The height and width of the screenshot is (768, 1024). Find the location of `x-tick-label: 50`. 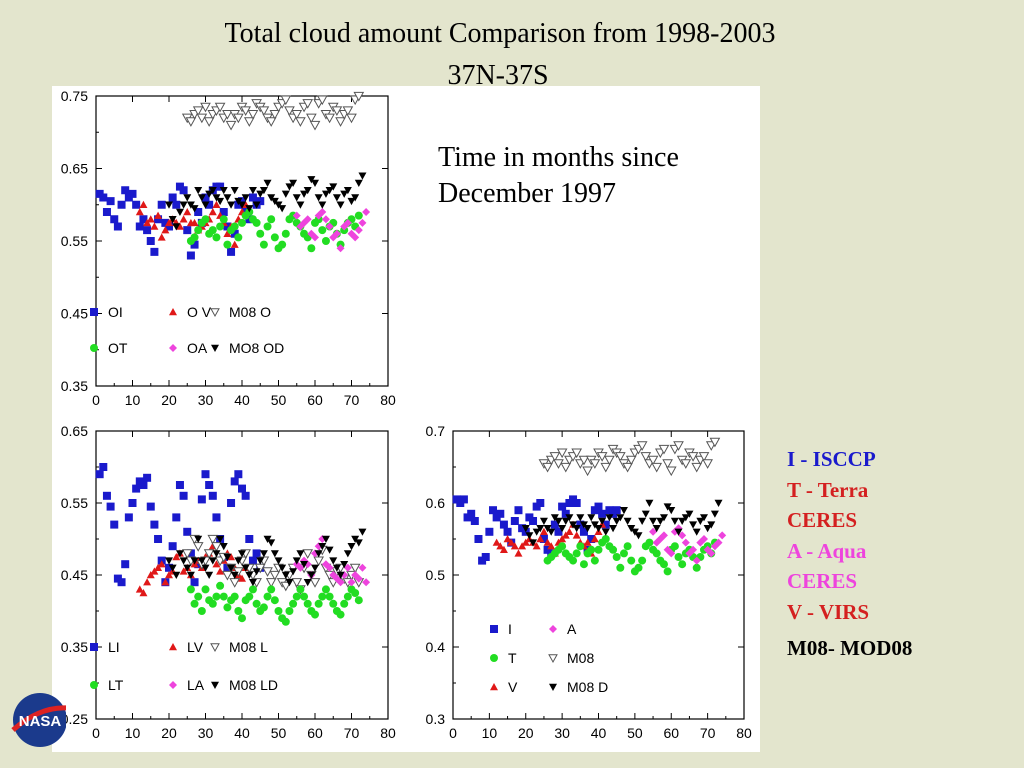

x-tick-label: 50 is located at coordinates (279, 733).